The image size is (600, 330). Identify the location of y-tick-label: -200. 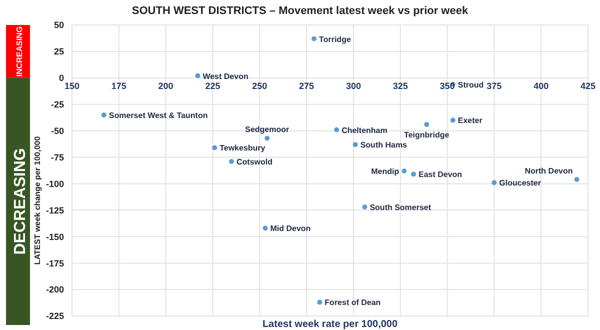
(55, 289).